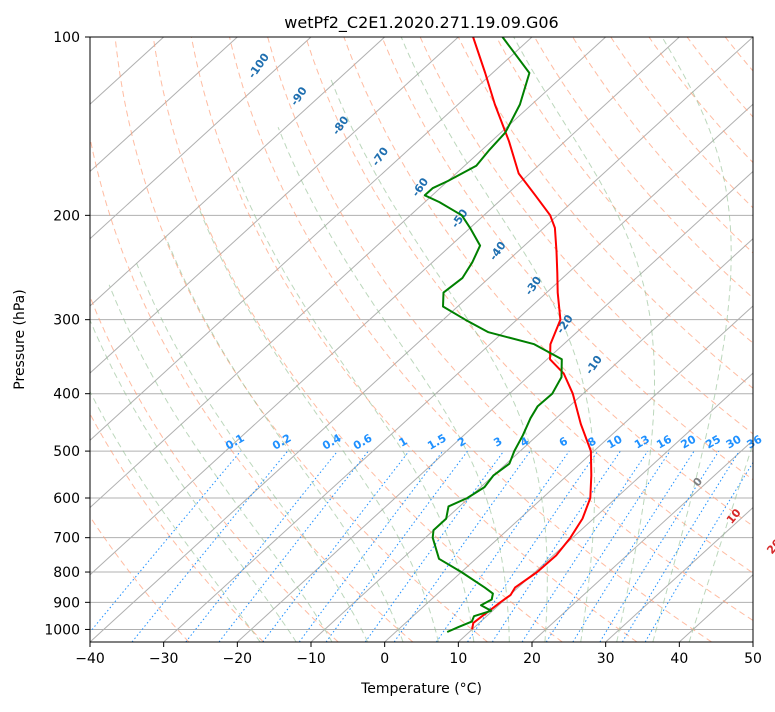 This screenshot has height=712, width=775. What do you see at coordinates (66, 573) in the screenshot?
I see `y-tick-label: 800` at bounding box center [66, 573].